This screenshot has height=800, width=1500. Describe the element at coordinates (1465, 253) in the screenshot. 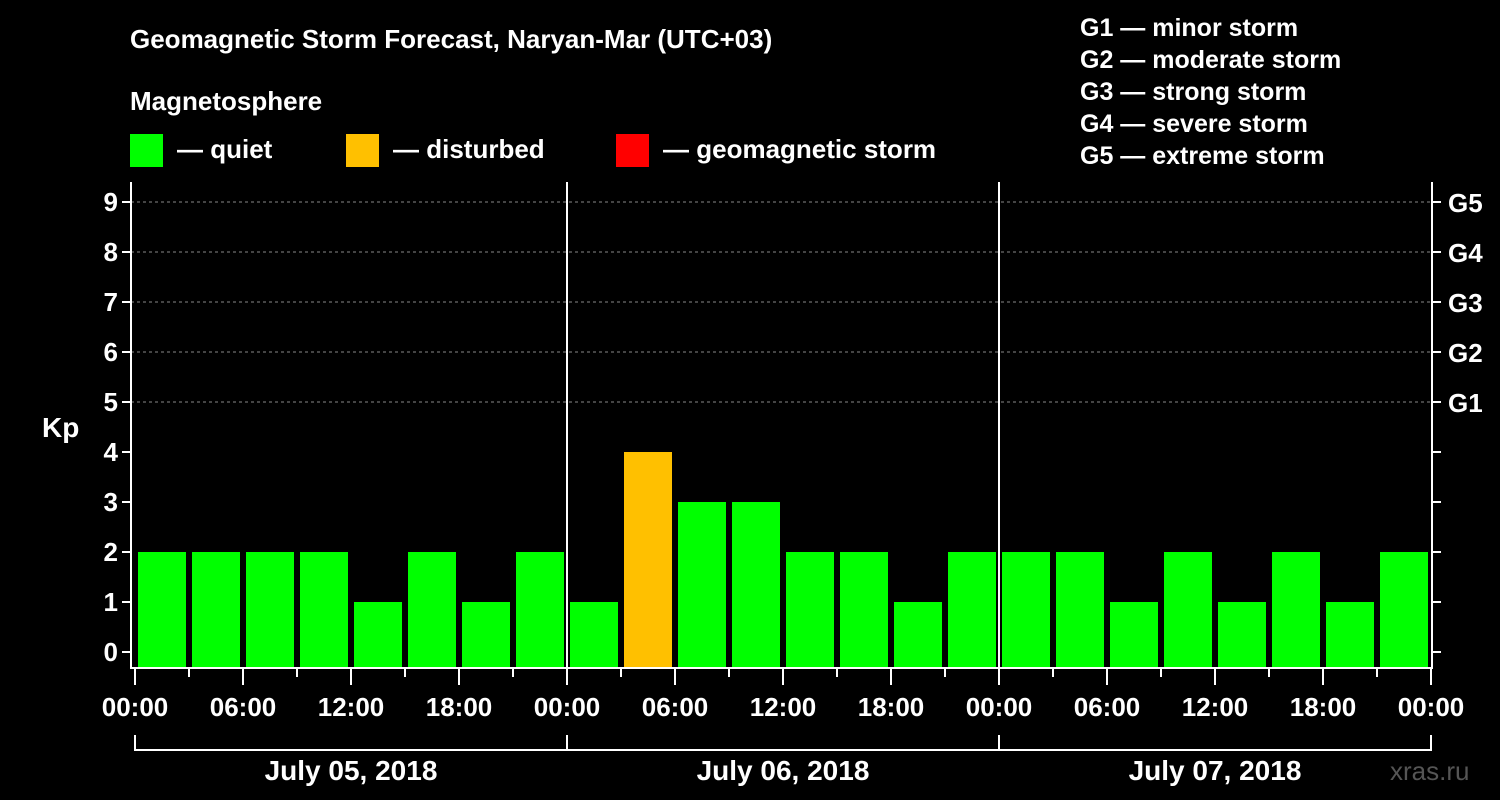

I see `g-level-label: G4` at that location.